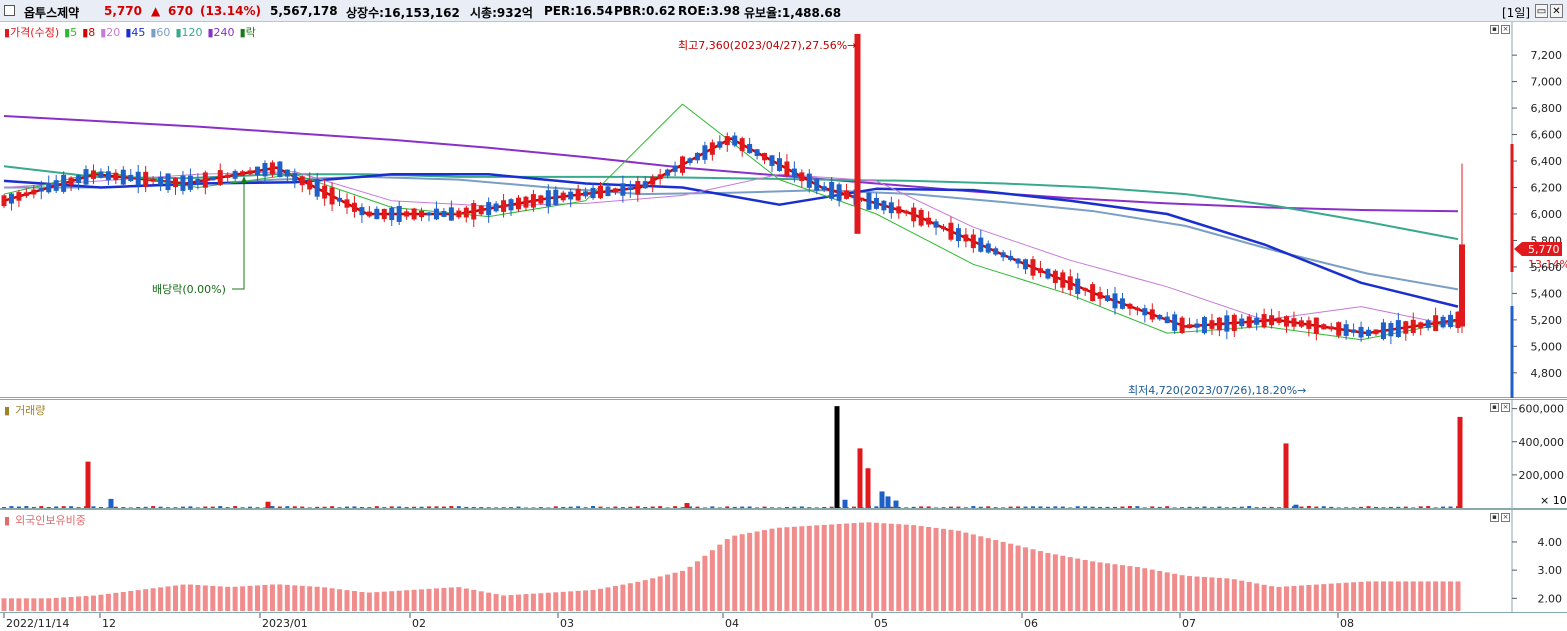 Image resolution: width=1567 pixels, height=631 pixels. Describe the element at coordinates (71, 32) in the screenshot. I see `legend-item: ▮5` at that location.